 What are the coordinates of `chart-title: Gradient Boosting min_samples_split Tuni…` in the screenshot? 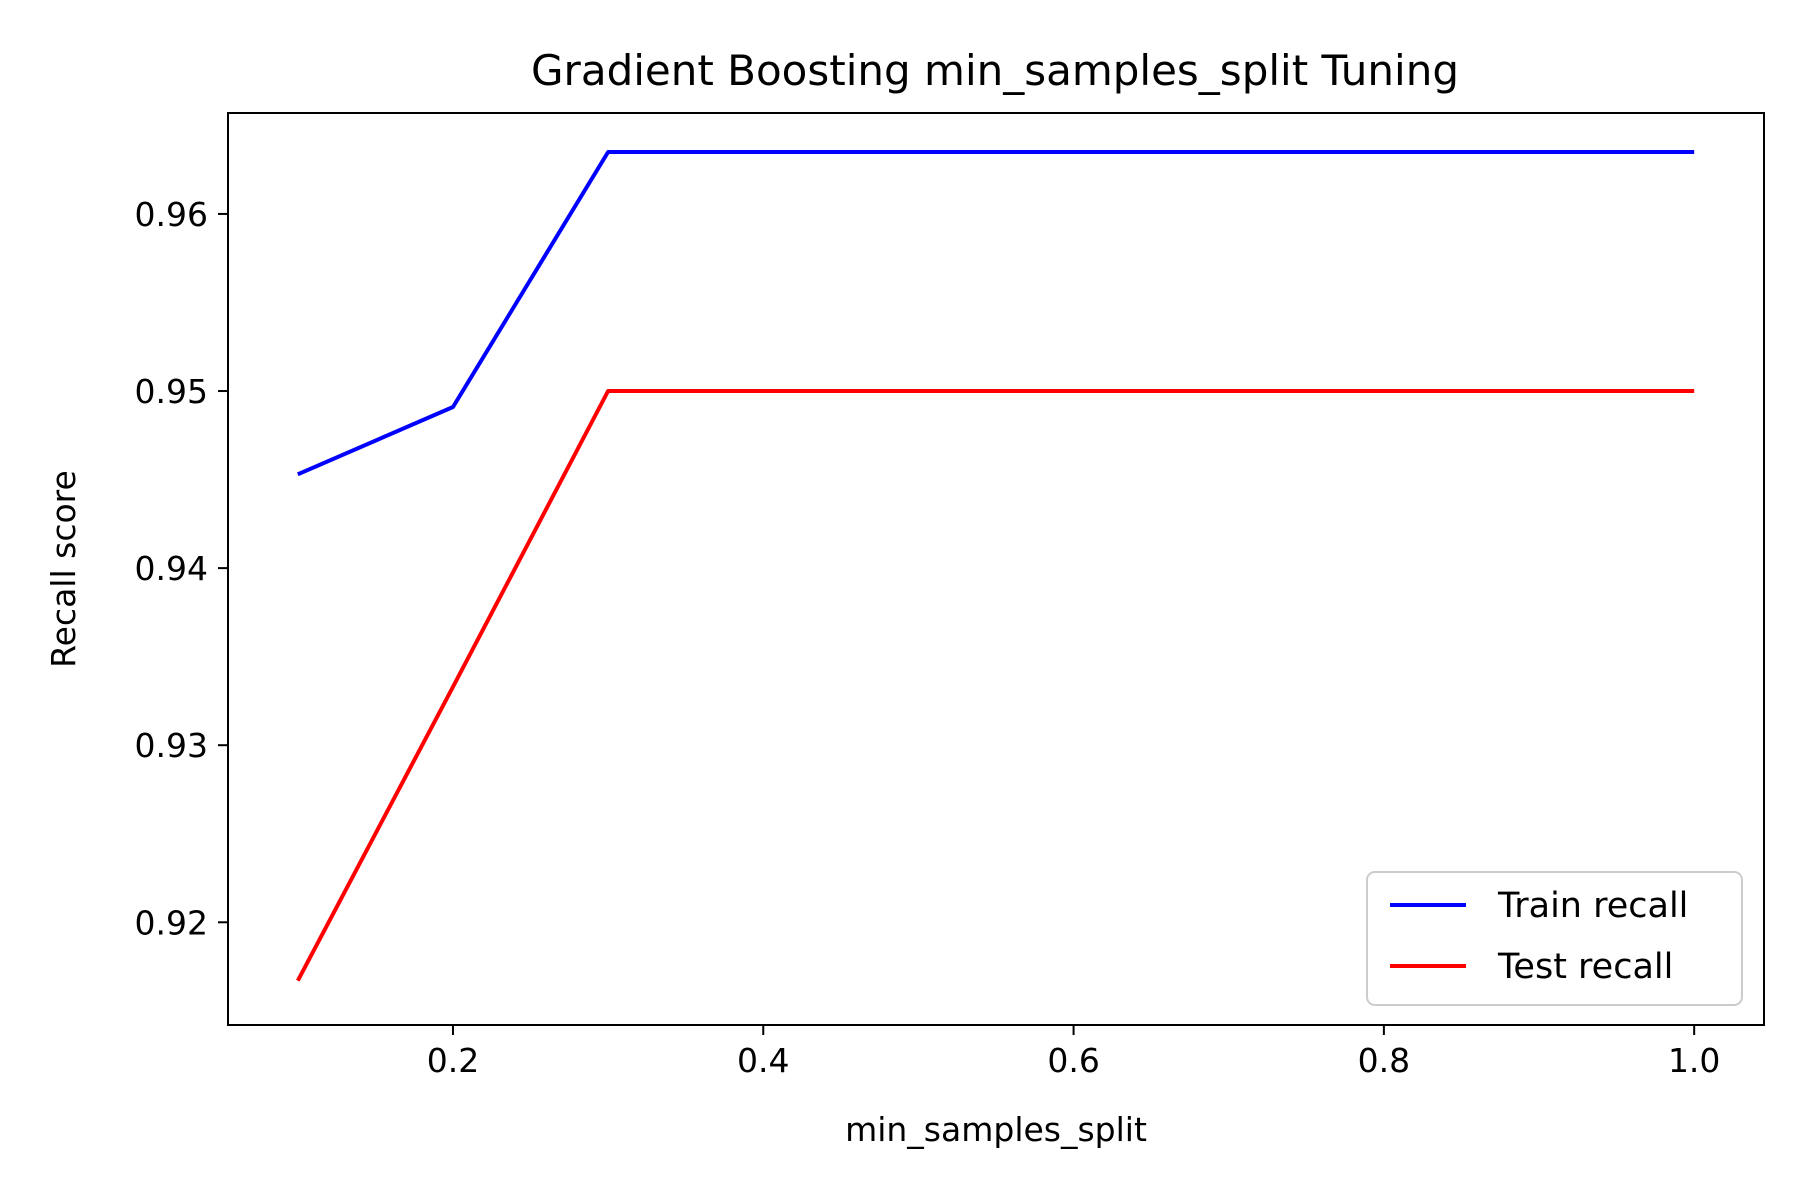 It's located at (995, 70).